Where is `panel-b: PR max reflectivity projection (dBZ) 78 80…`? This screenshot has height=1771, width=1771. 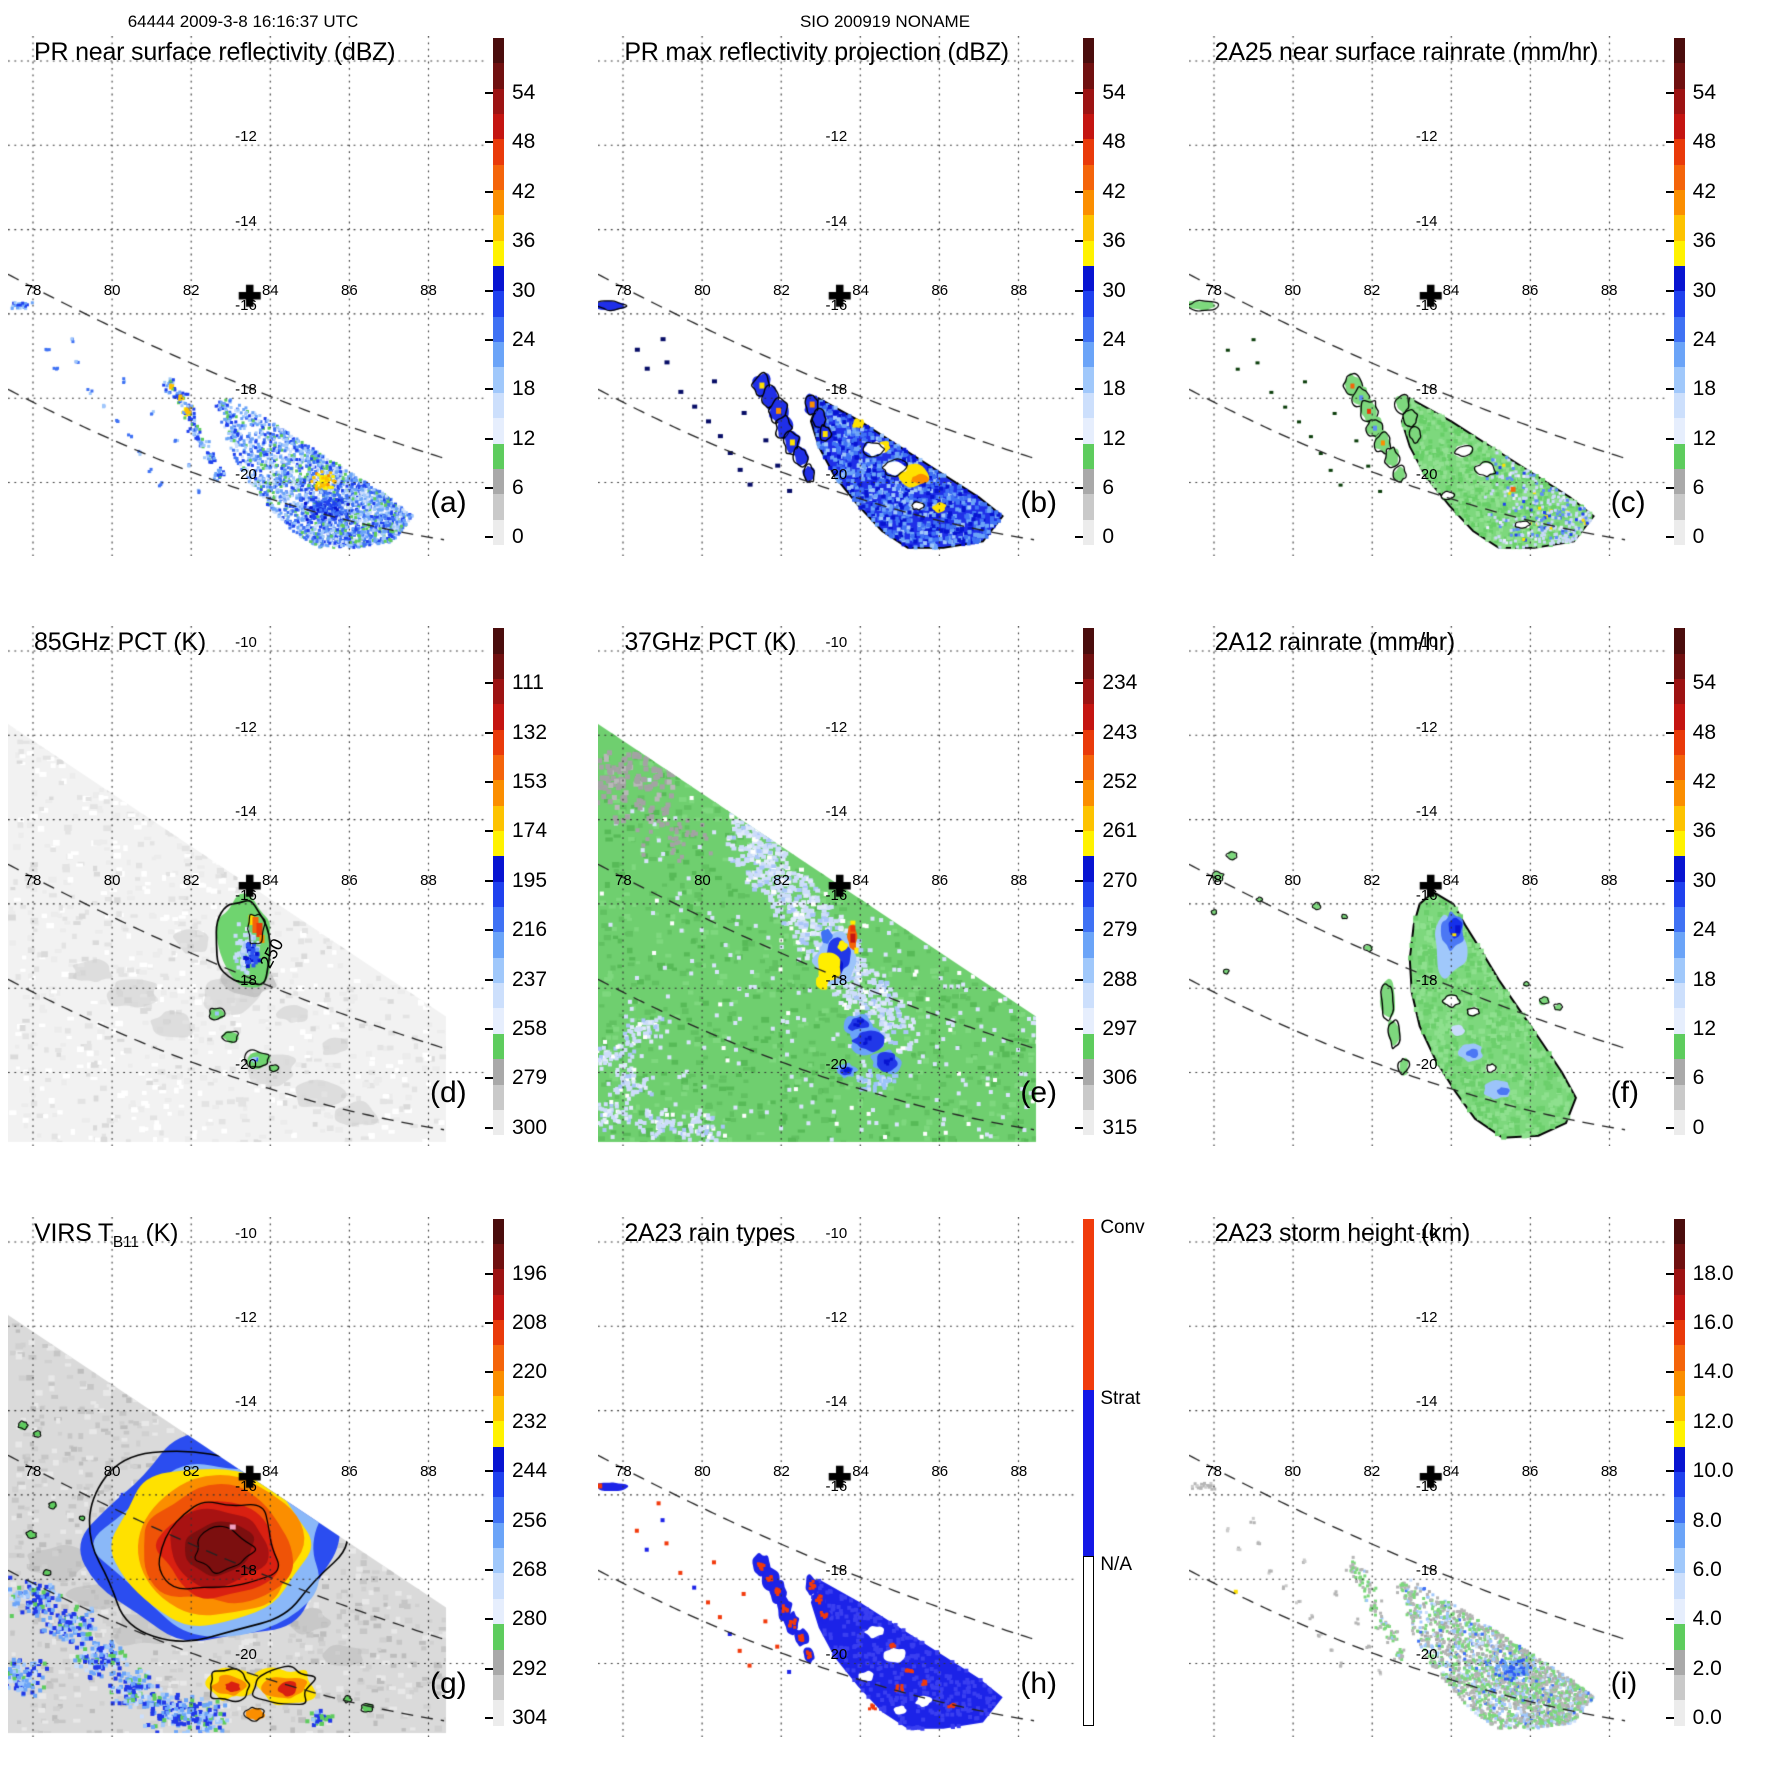
panel-b: PR max reflectivity projection (dBZ) 78 80… is located at coordinates (885, 295).